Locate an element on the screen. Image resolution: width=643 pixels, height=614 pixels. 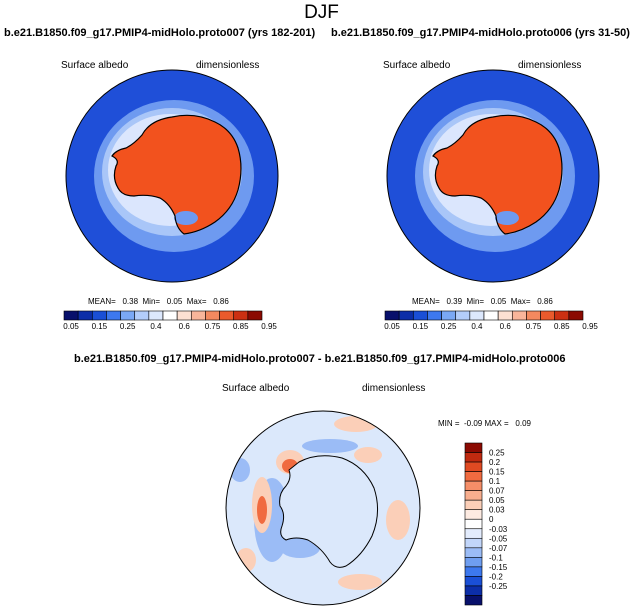
panel2-map-border is located at coordinates (493, 176).